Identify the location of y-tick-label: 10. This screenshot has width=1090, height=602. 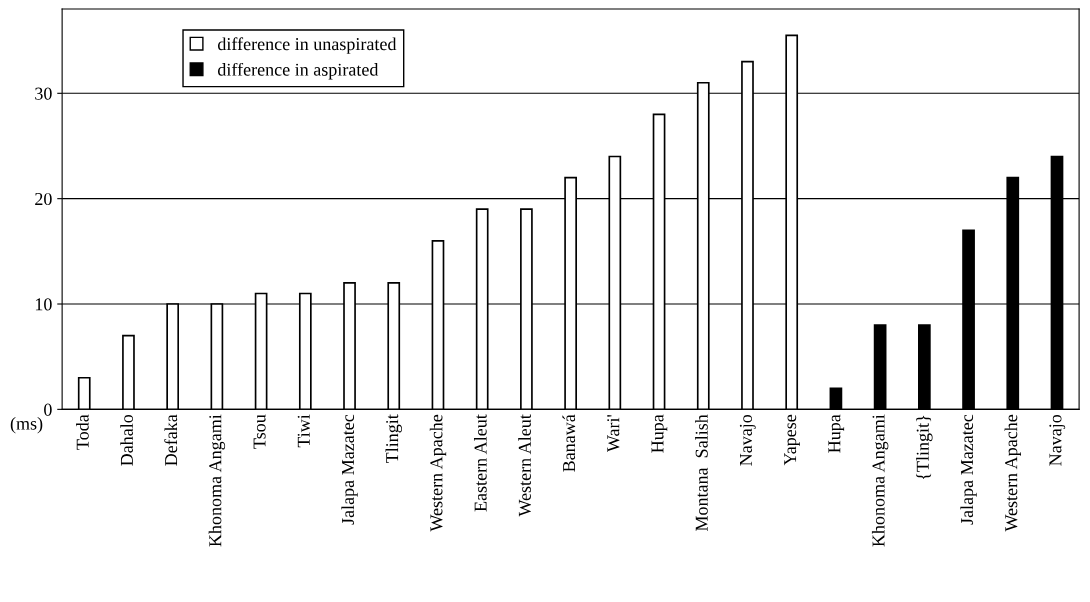
(43, 304).